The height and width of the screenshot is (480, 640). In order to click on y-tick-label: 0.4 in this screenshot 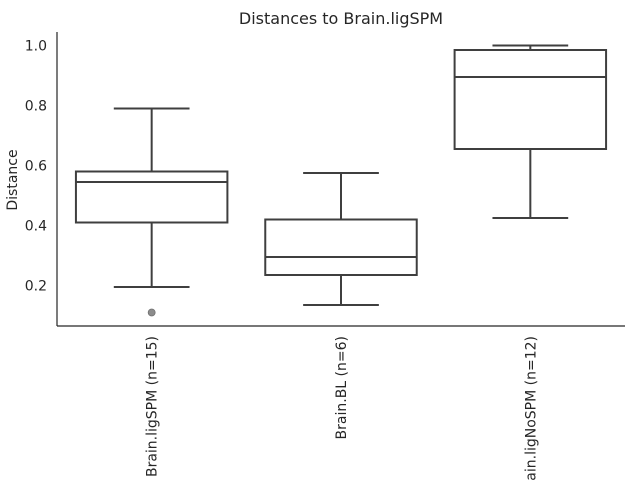, I will do `click(36, 227)`.